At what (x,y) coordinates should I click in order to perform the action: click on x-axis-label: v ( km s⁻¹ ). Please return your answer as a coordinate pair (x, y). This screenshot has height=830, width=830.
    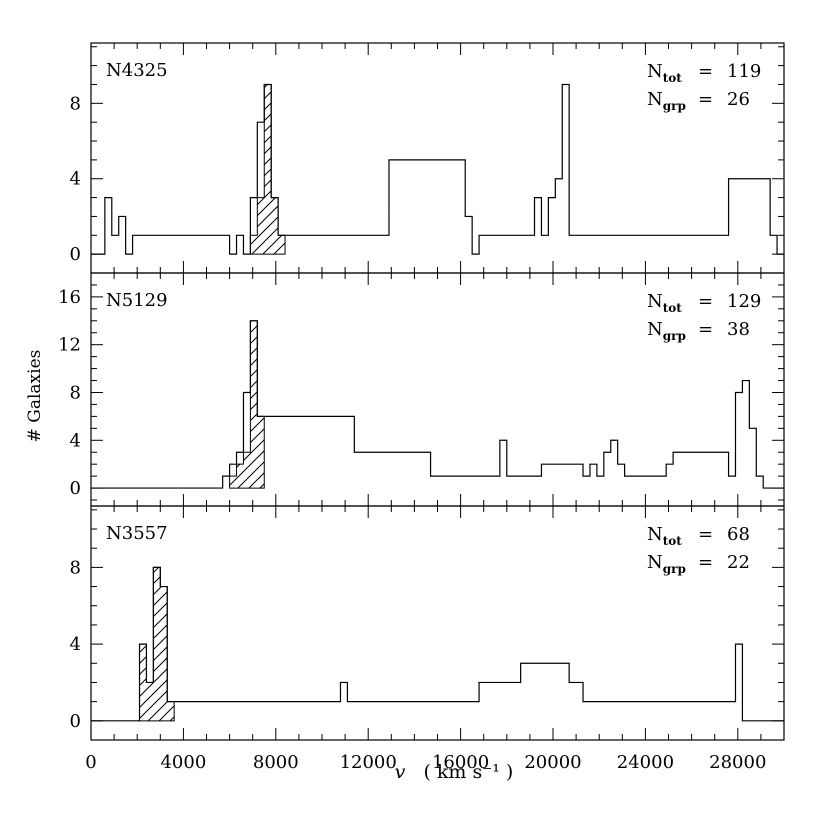
    Looking at the image, I should click on (454, 772).